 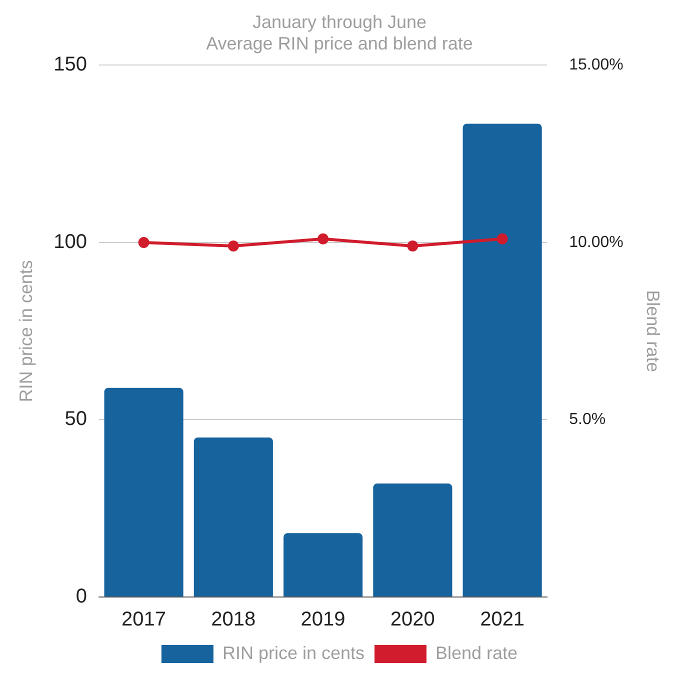 I want to click on chart-subtitle: Average RIN price and blend rate, so click(x=339, y=43).